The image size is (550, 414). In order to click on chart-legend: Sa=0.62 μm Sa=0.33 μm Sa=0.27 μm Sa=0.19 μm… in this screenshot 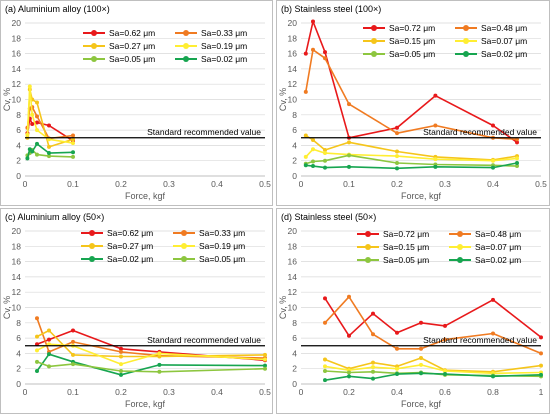, I will do `click(175, 46)`.